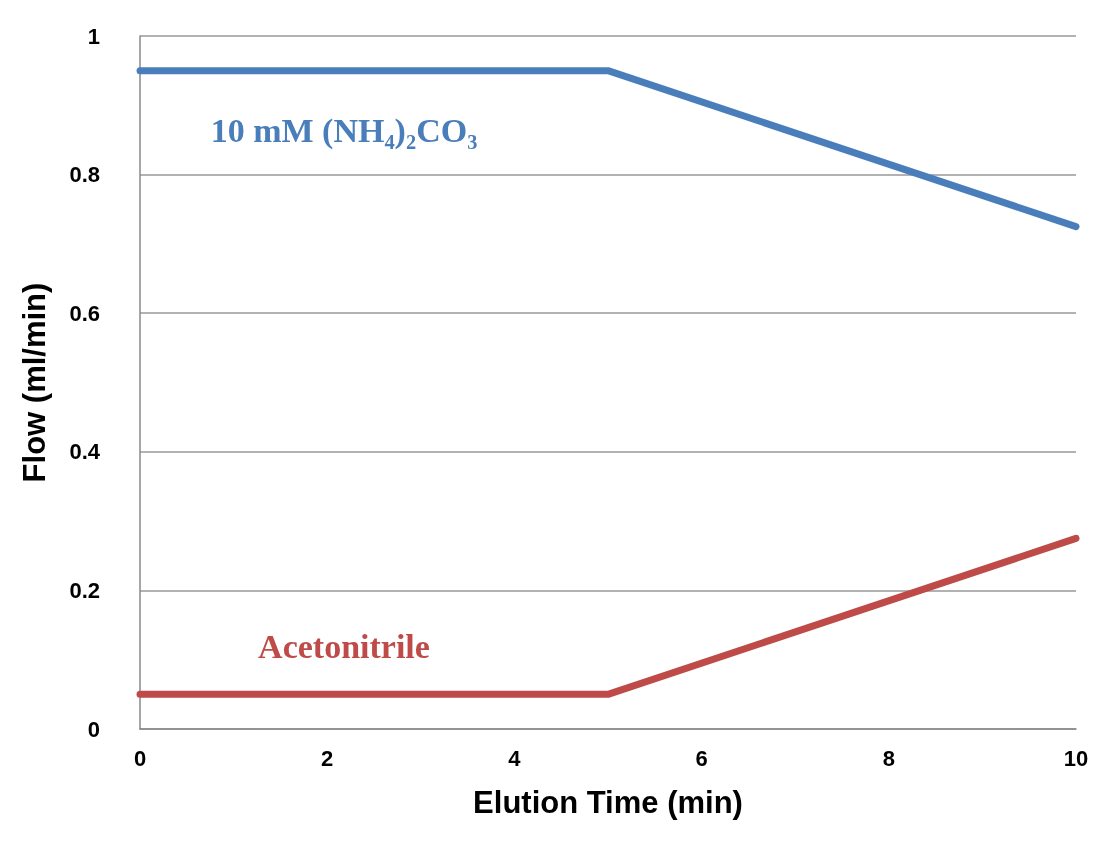  What do you see at coordinates (608, 802) in the screenshot?
I see `x-axis-title: Elution Time (min)` at bounding box center [608, 802].